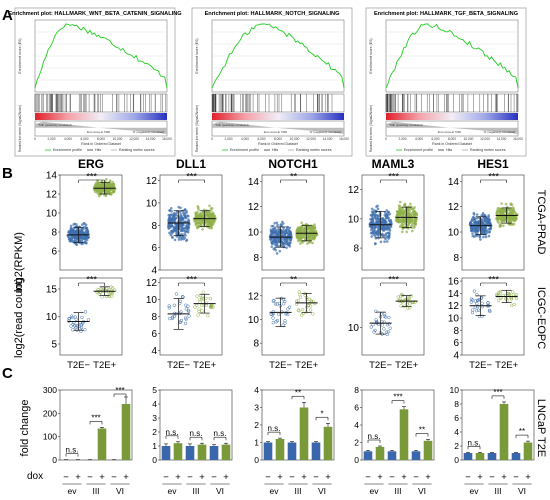  I want to click on panel-b-ylabel-bottom: log2(read count), so click(19, 318).